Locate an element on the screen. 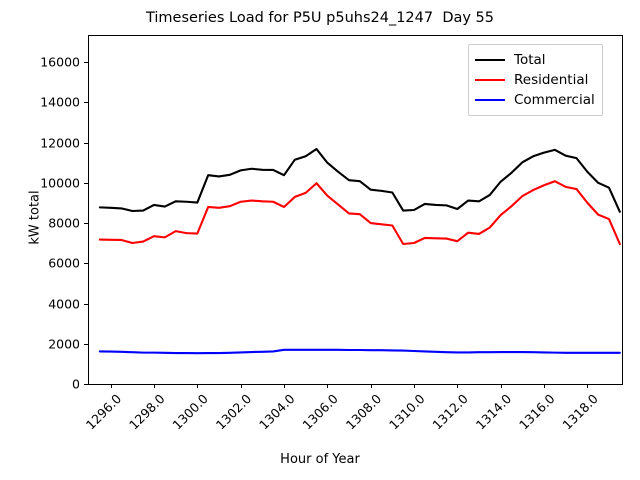 The image size is (640, 480). y-axis-tick-label: 4000 is located at coordinates (64, 304).